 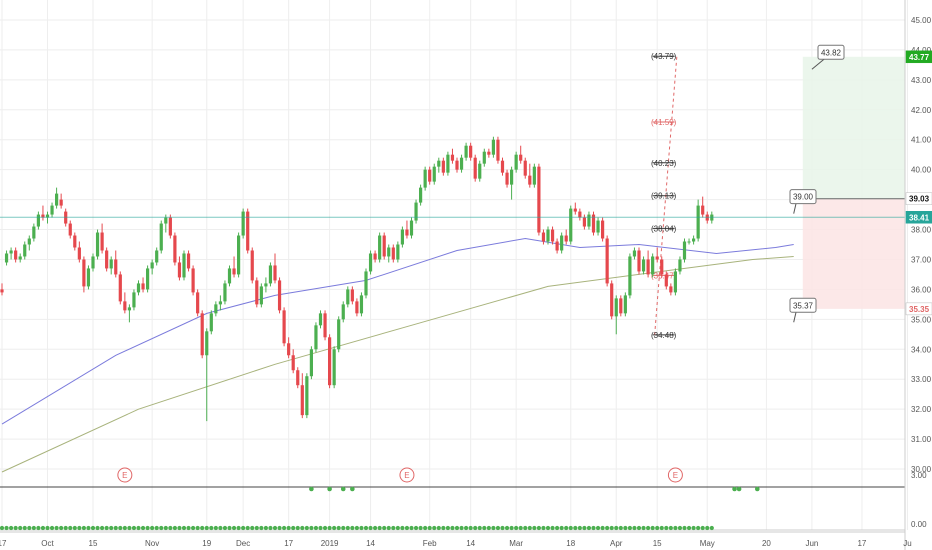 I want to click on callout-0: 43.82, so click(x=828, y=57).